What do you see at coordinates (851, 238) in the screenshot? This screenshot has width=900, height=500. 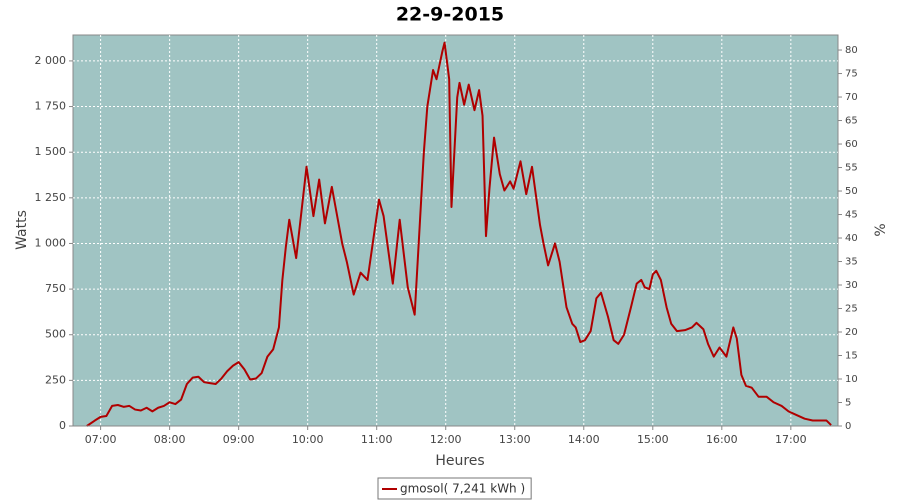 I see `y2-tick-label: 40` at bounding box center [851, 238].